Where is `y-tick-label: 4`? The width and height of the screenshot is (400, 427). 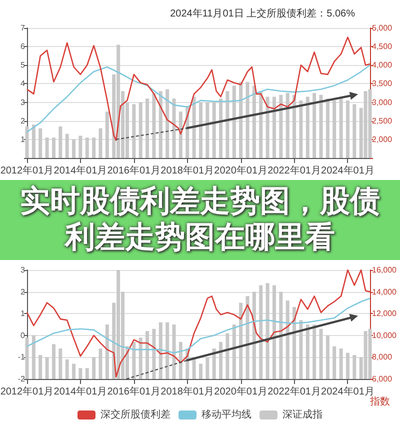 y-tick-label: 4 is located at coordinates (23, 83).